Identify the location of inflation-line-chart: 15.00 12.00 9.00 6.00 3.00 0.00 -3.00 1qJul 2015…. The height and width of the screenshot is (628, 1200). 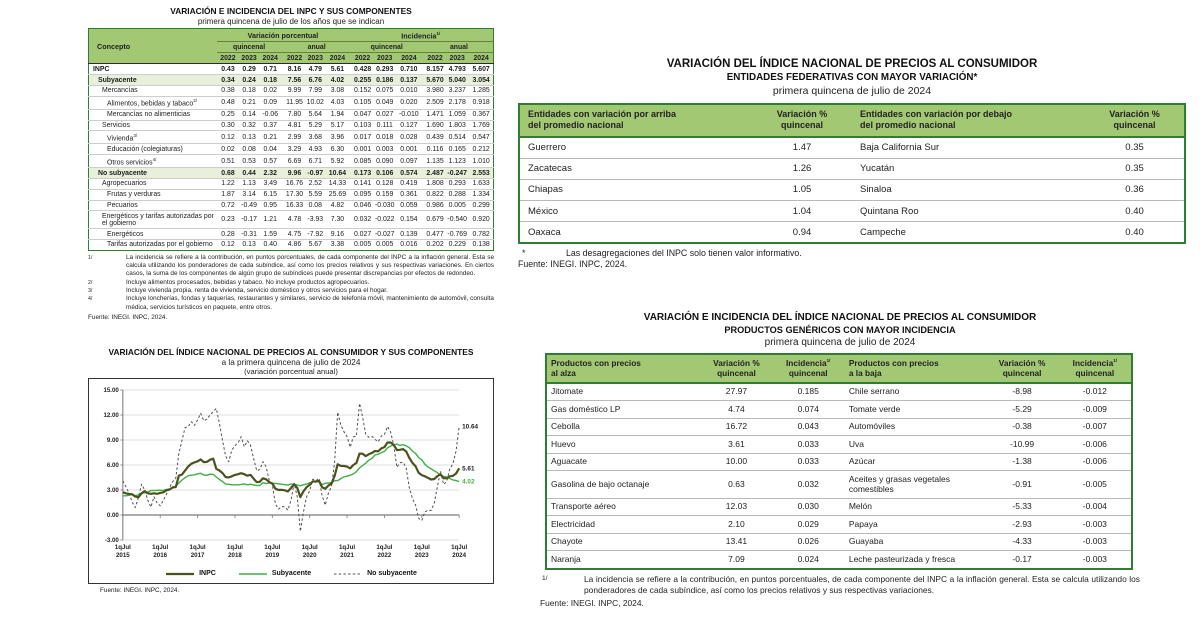
(291, 481).